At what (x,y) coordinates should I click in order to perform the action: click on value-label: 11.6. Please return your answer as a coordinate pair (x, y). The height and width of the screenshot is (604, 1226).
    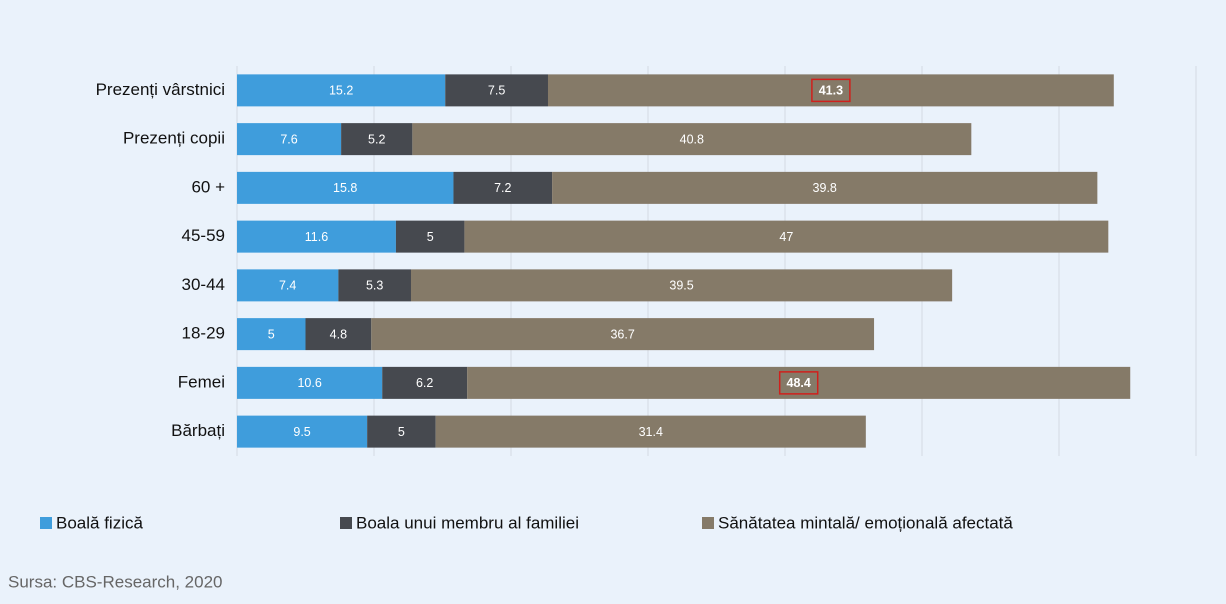
    Looking at the image, I should click on (316, 237).